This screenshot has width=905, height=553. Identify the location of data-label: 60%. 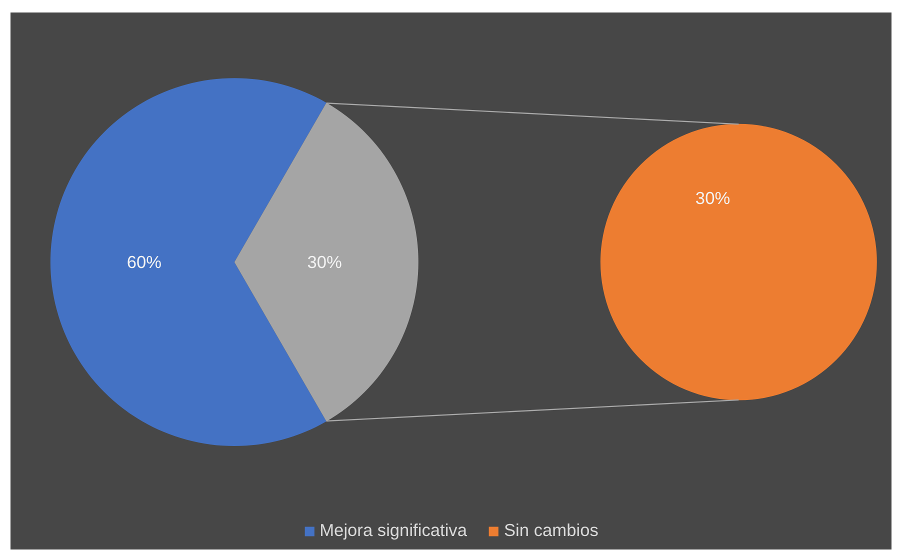
(144, 262).